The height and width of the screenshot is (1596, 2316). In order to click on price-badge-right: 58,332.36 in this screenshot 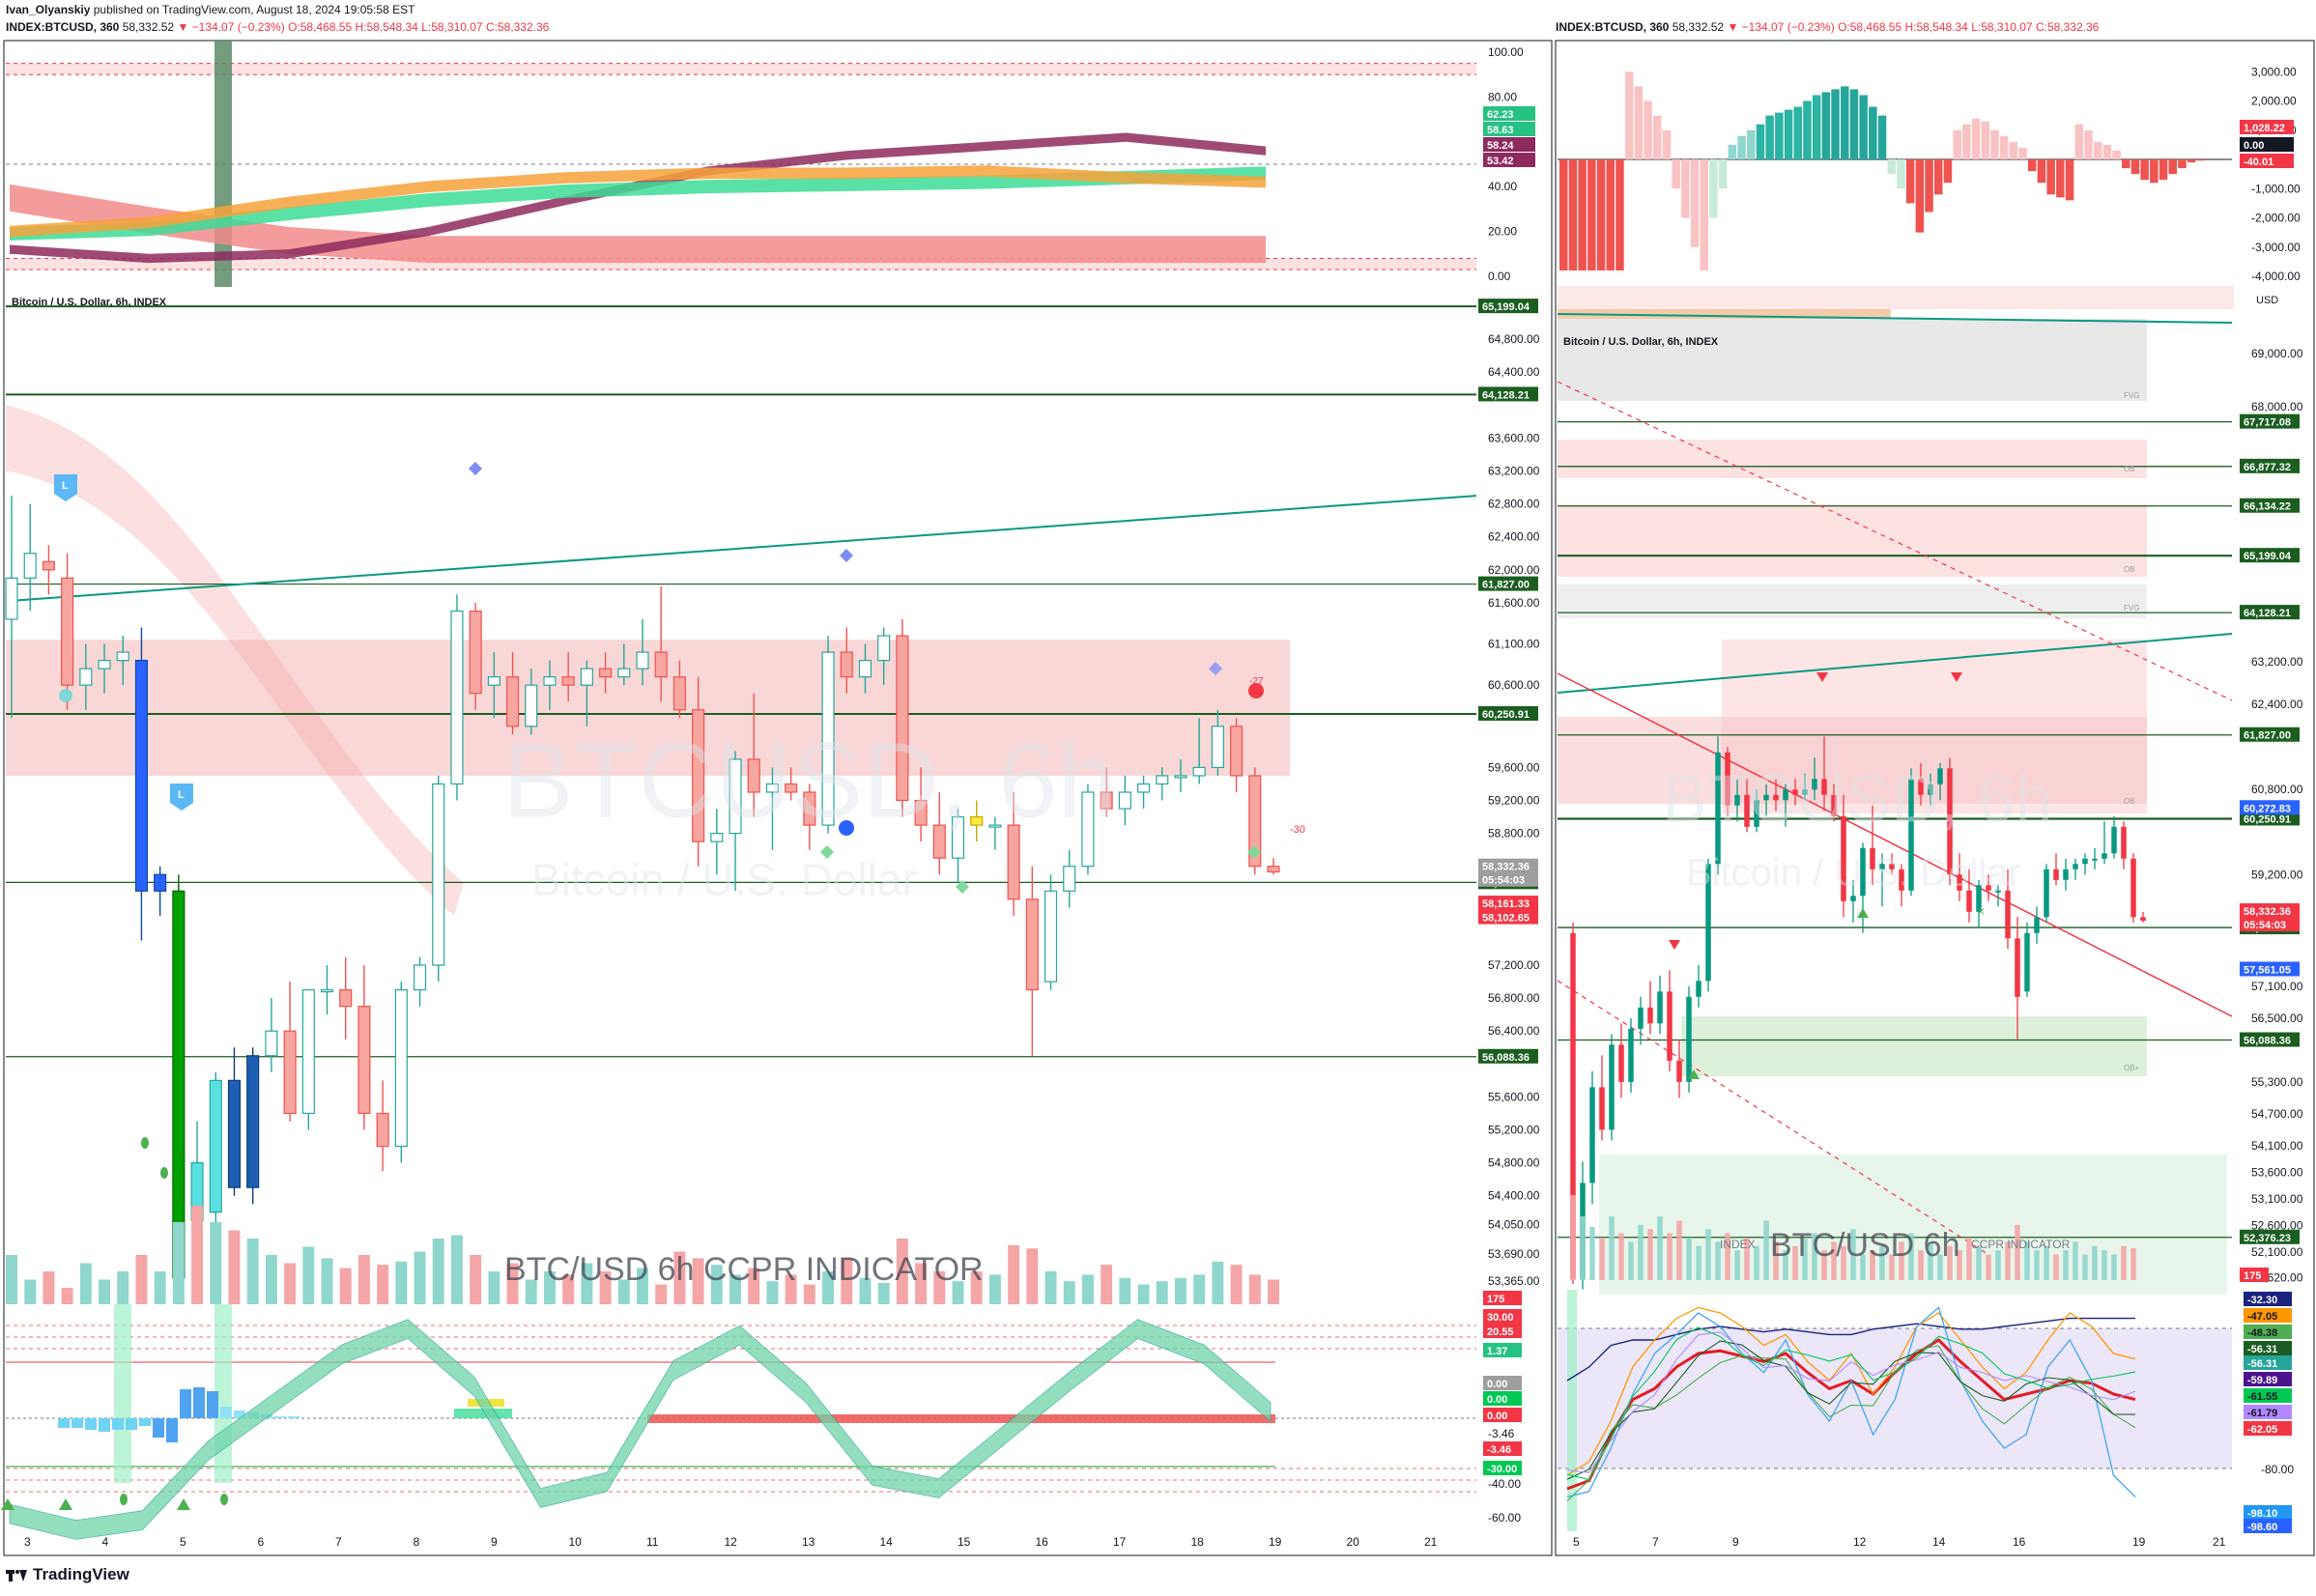, I will do `click(2270, 911)`.